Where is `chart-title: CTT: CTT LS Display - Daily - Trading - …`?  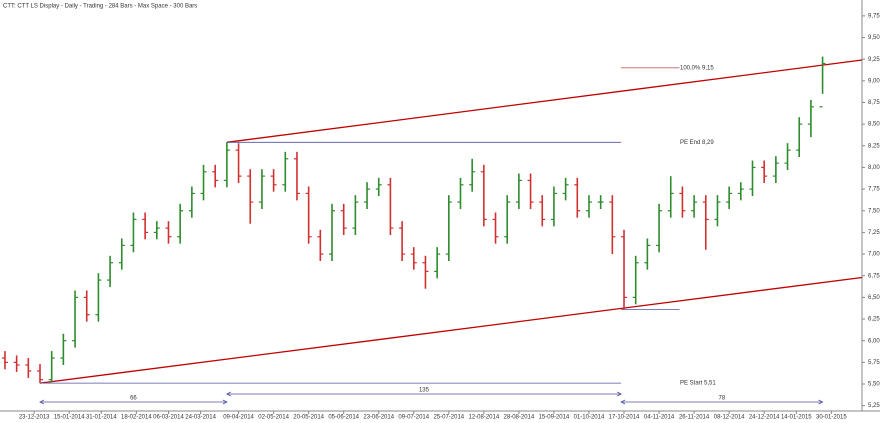
chart-title: CTT: CTT LS Display - Daily - Trading - … is located at coordinates (100, 7).